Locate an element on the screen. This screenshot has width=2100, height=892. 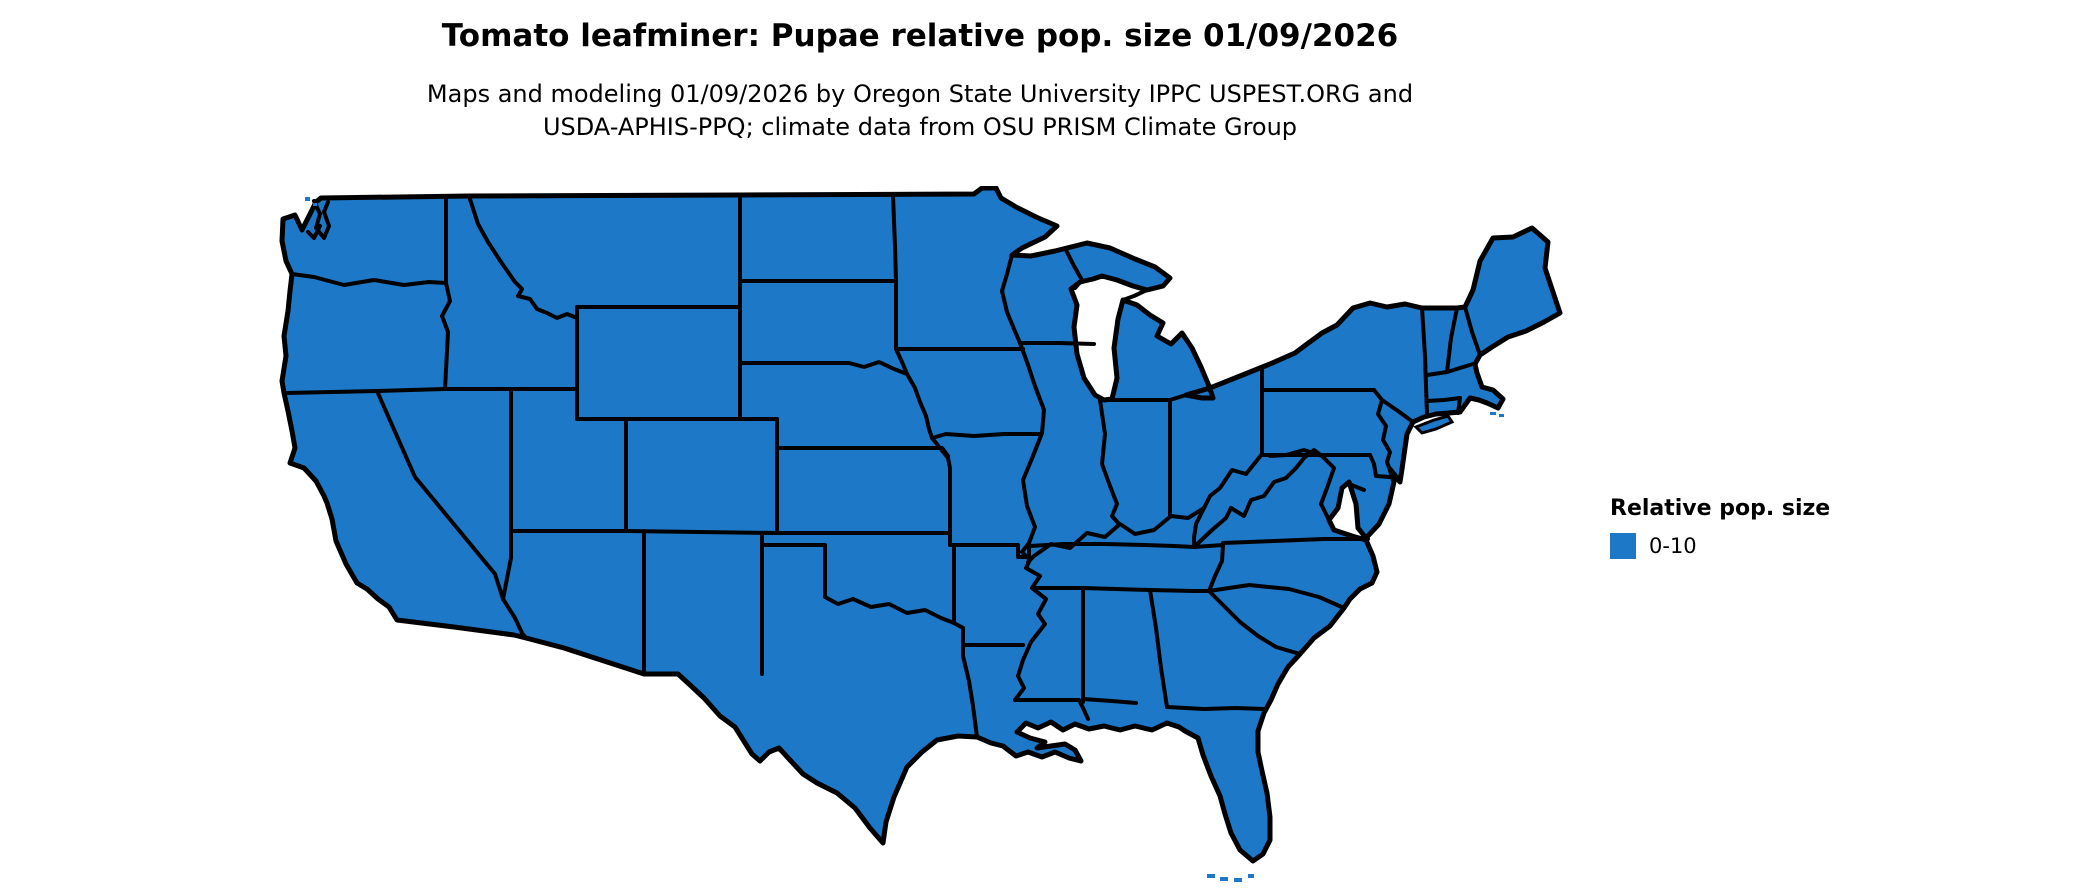
legend-item-label: 0-10 is located at coordinates (1673, 546).